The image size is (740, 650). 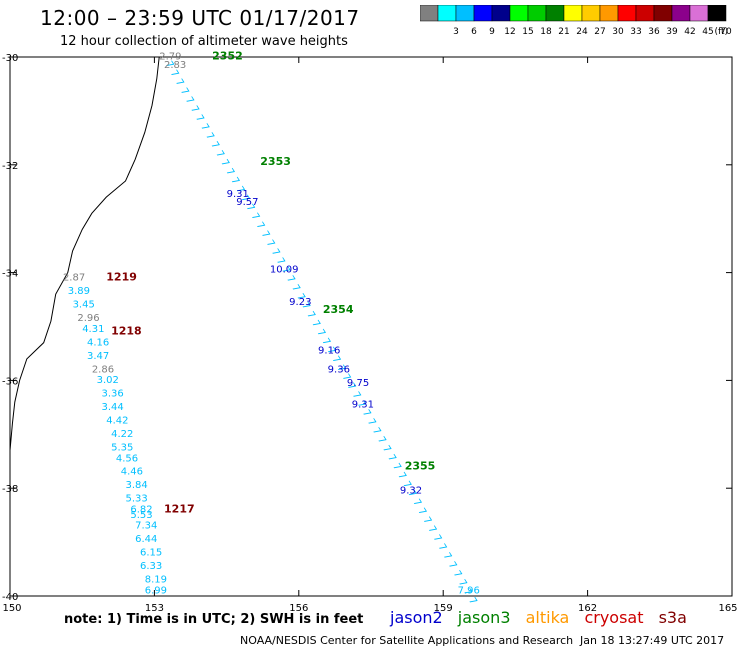 I want to click on swh-label: 9.23, so click(x=300, y=302).